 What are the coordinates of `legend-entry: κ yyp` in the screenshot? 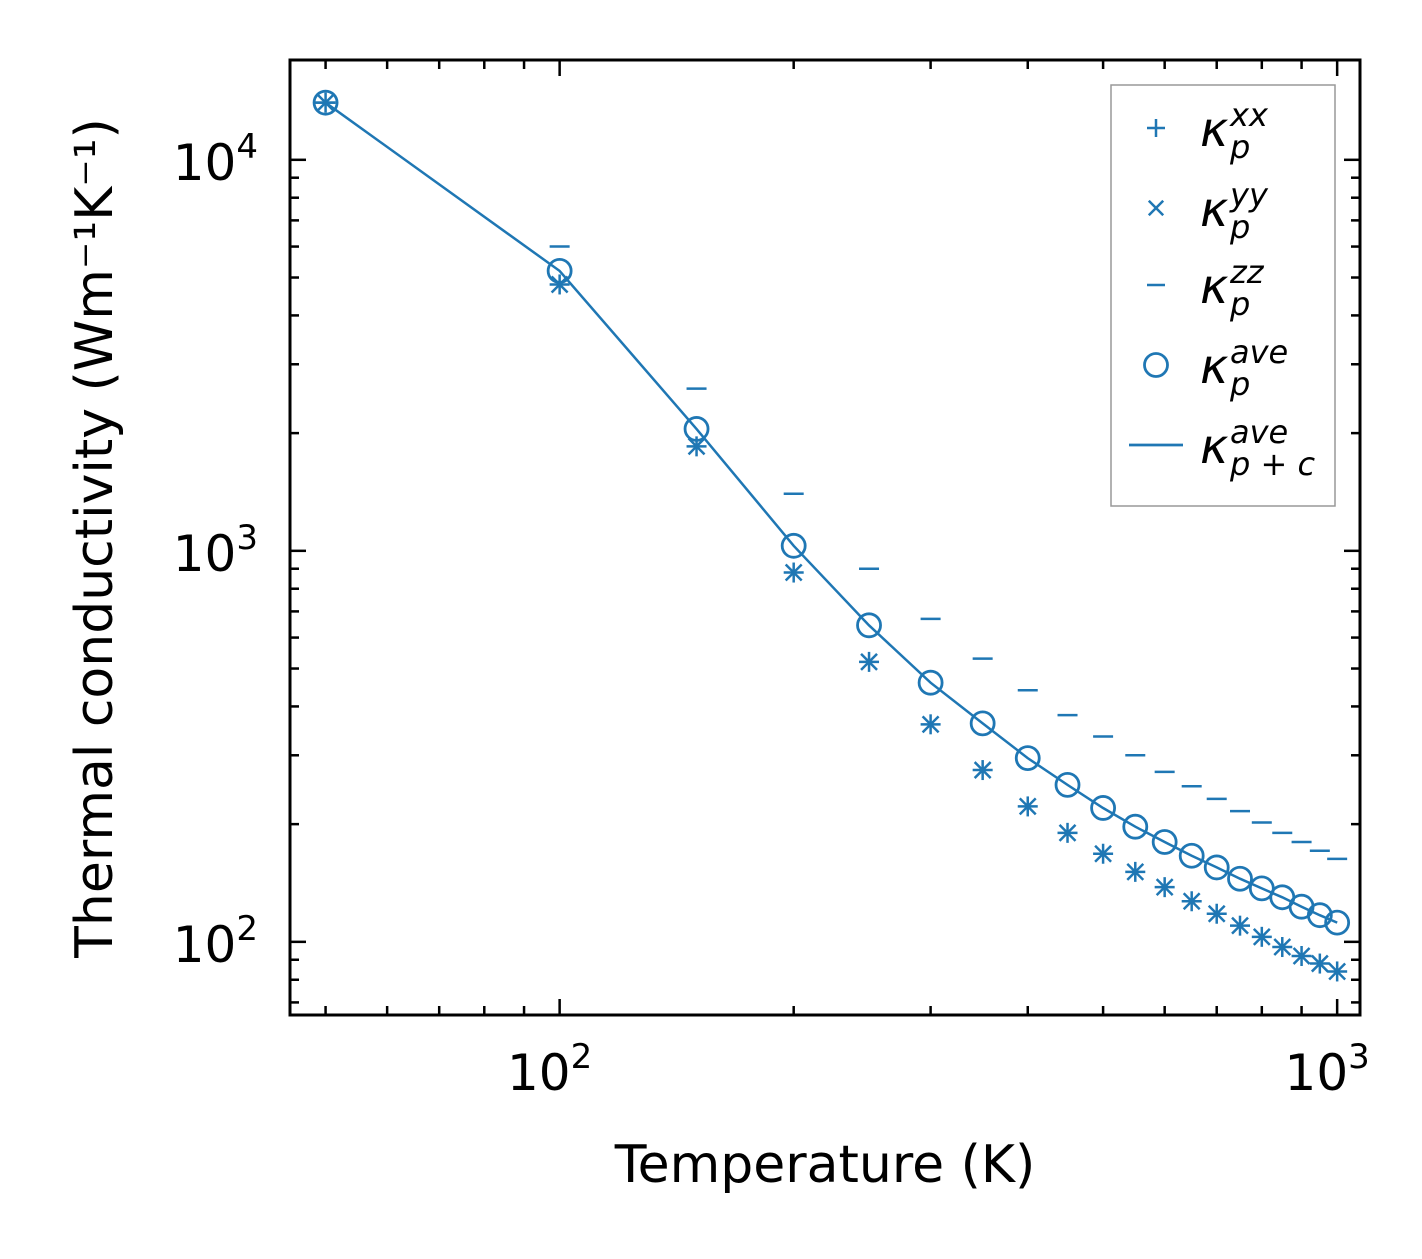 It's located at (1208, 211).